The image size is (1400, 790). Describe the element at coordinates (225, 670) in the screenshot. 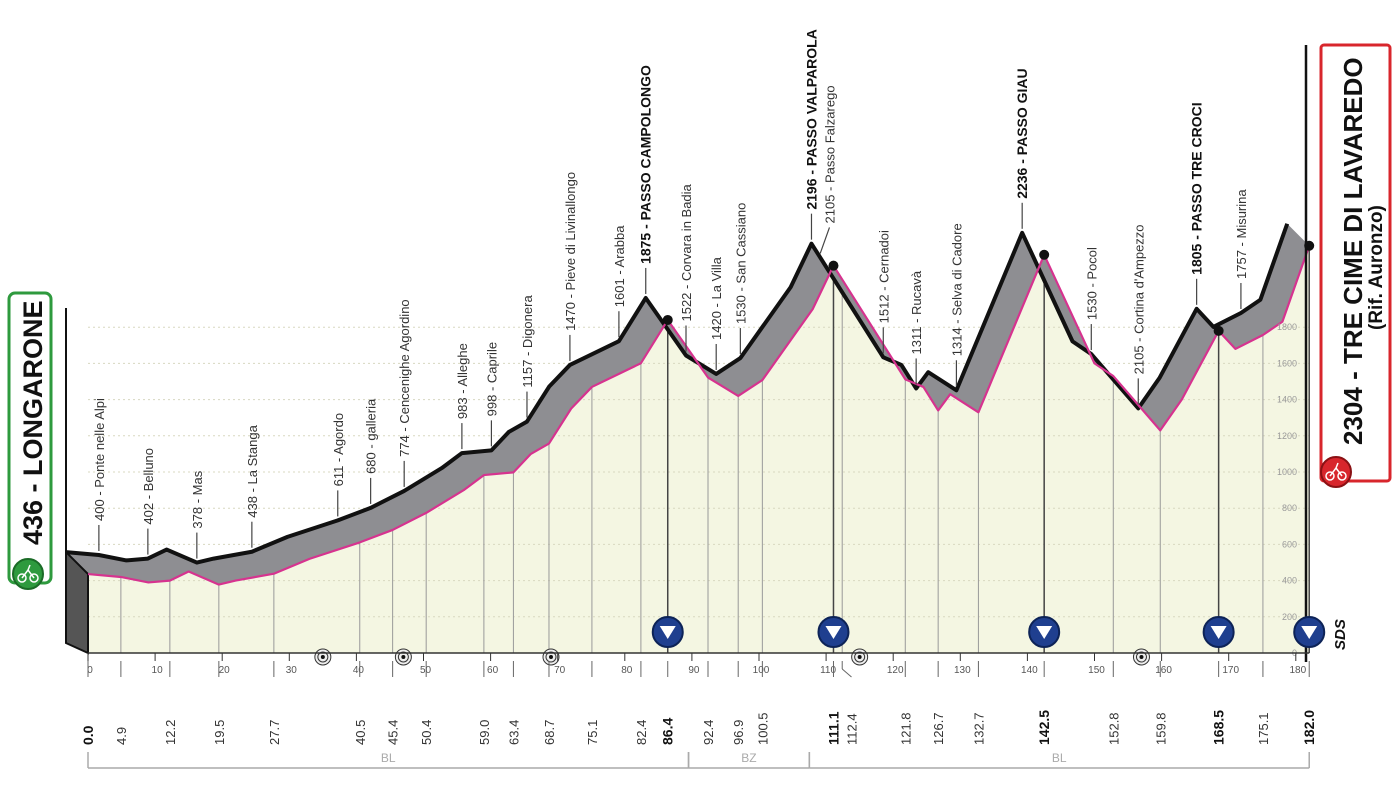

I see `x-tick-label: 20` at that location.